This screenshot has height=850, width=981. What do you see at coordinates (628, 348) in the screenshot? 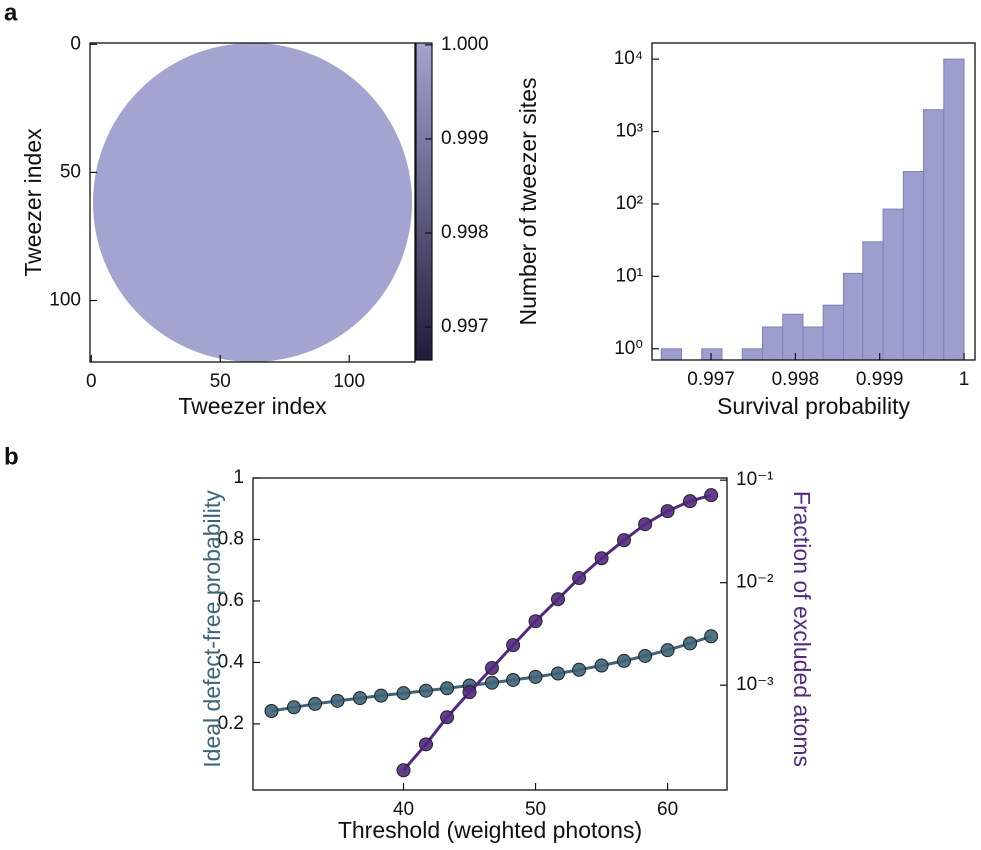
I see `y-tick-label: 10⁰` at bounding box center [628, 348].